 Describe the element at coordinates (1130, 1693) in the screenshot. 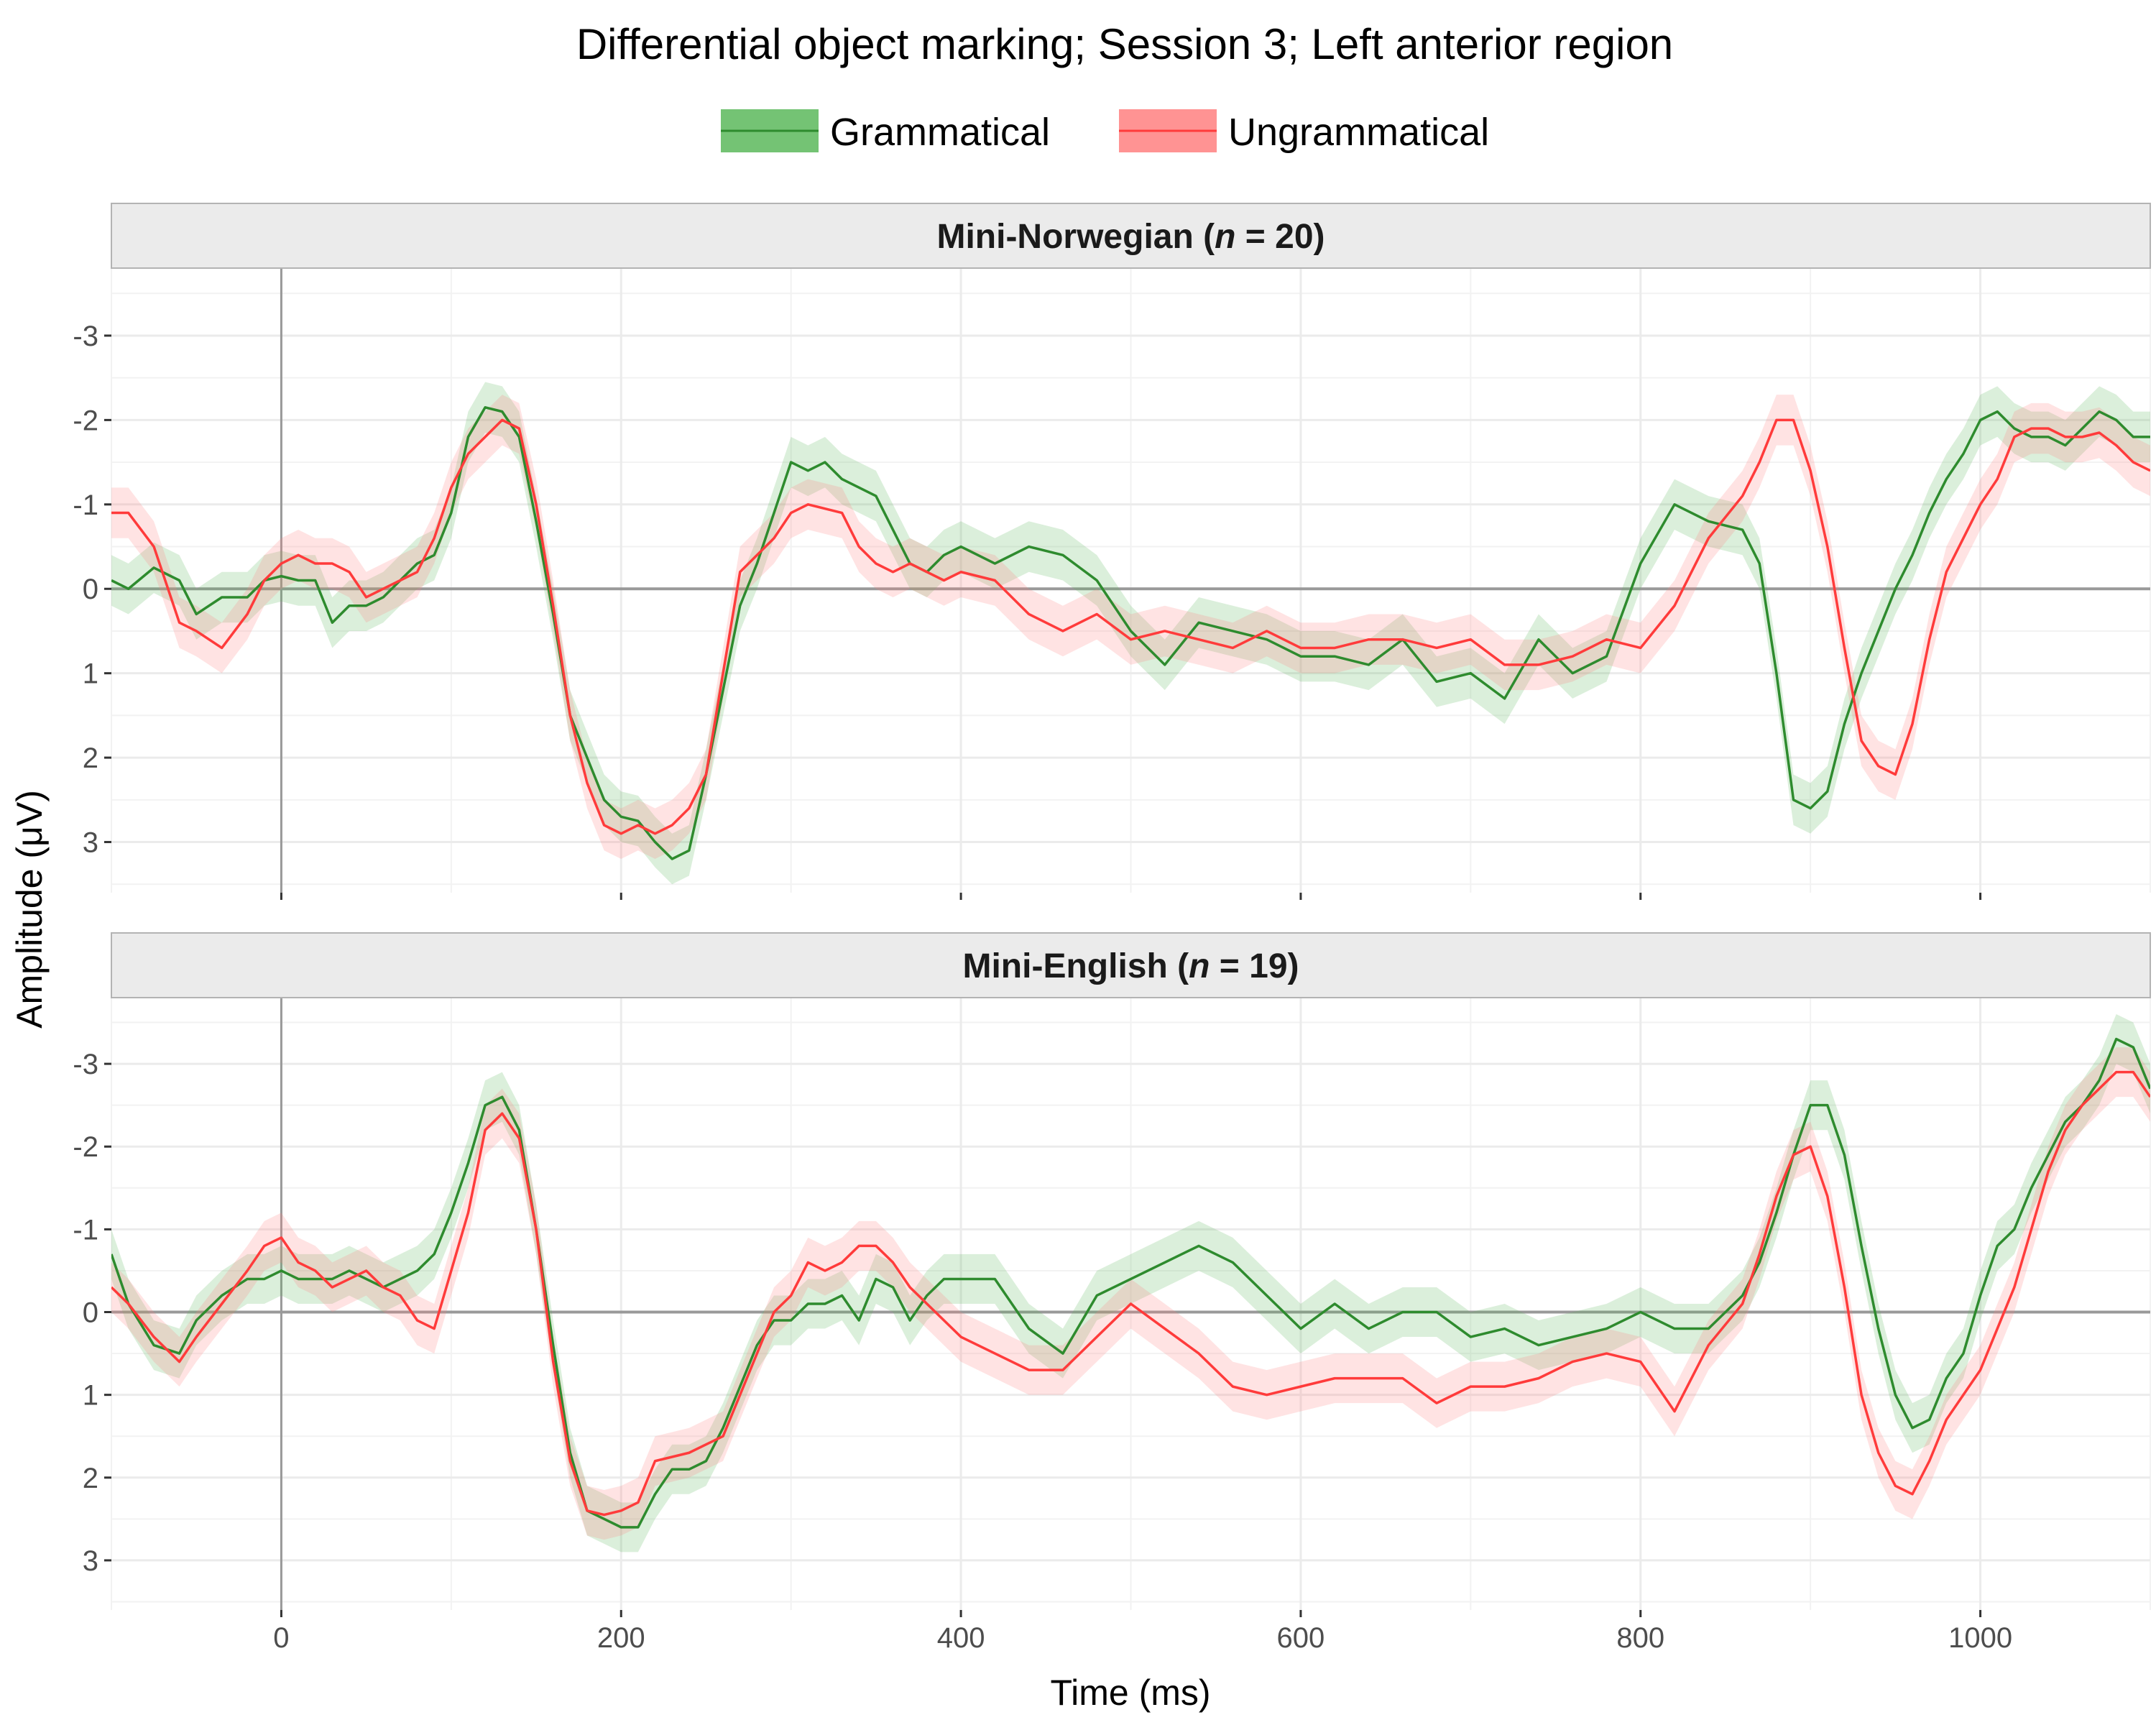

I see `x-axis-title: Time (ms)` at that location.